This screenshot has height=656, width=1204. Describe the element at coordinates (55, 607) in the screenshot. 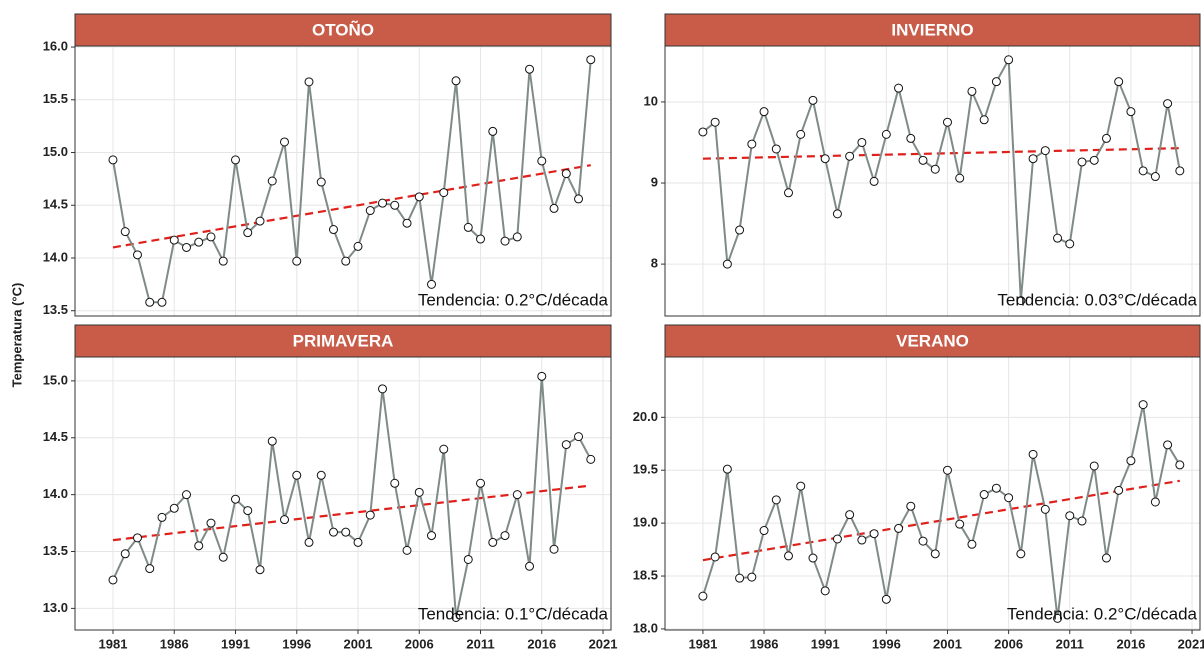

I see `y-tick-label: 13.0` at that location.